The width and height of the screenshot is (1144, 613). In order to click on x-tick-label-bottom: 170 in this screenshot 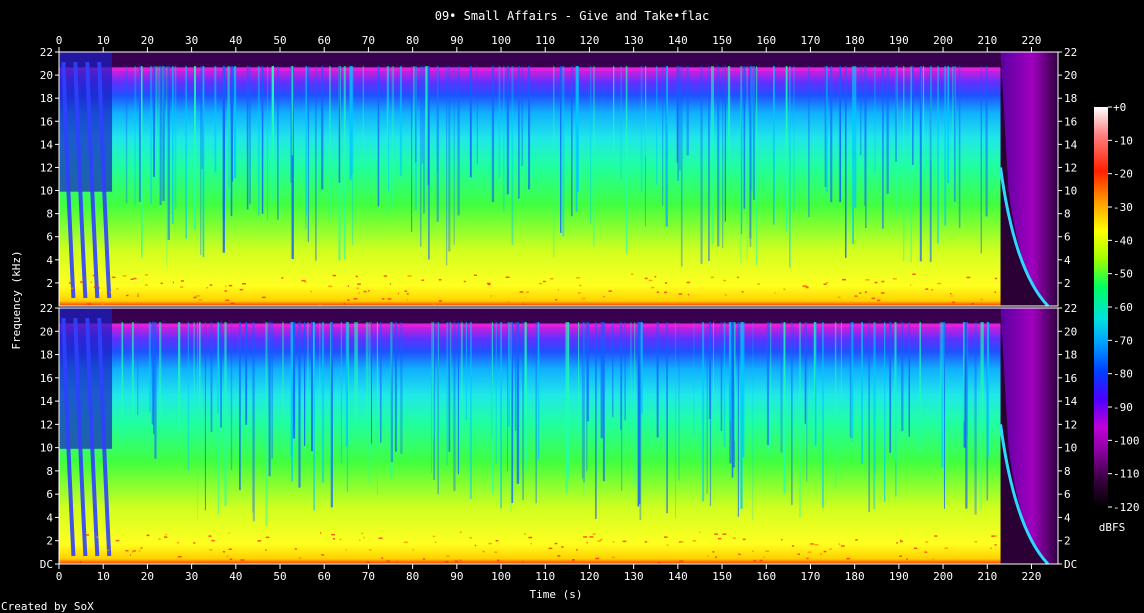, I will do `click(811, 576)`.